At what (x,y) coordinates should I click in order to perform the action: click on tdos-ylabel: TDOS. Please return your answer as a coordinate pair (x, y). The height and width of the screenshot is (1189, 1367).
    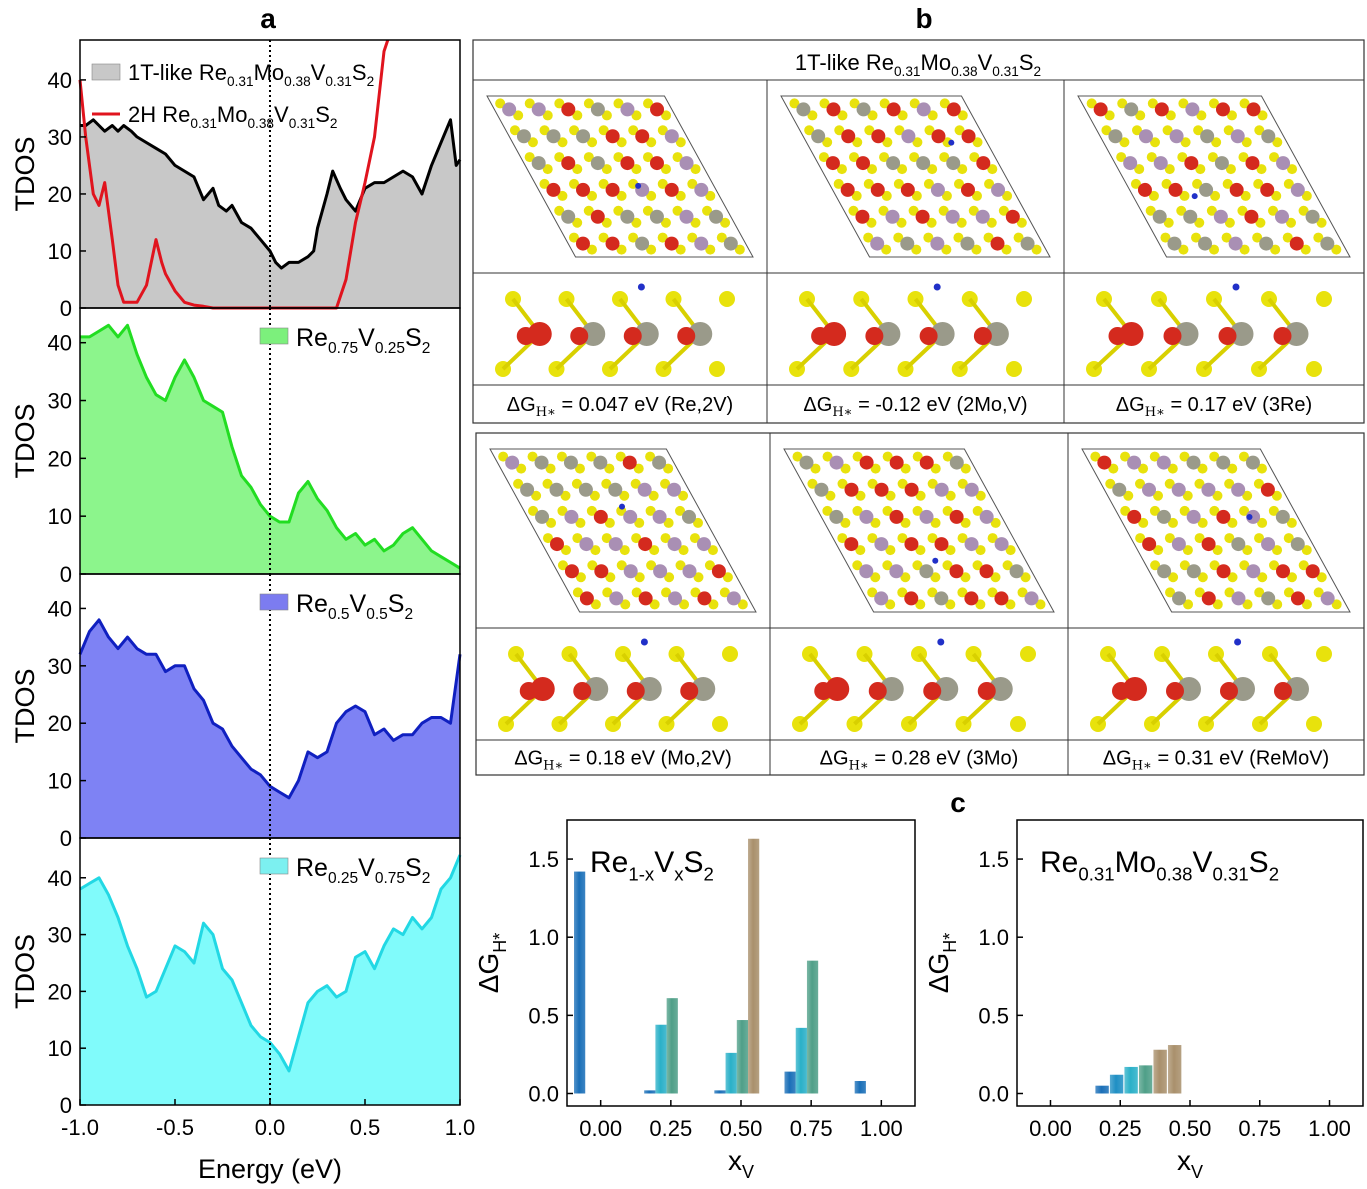
    Looking at the image, I should click on (25, 173).